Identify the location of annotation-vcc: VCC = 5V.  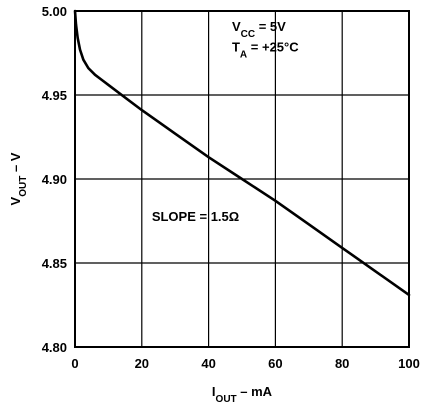
(259, 29).